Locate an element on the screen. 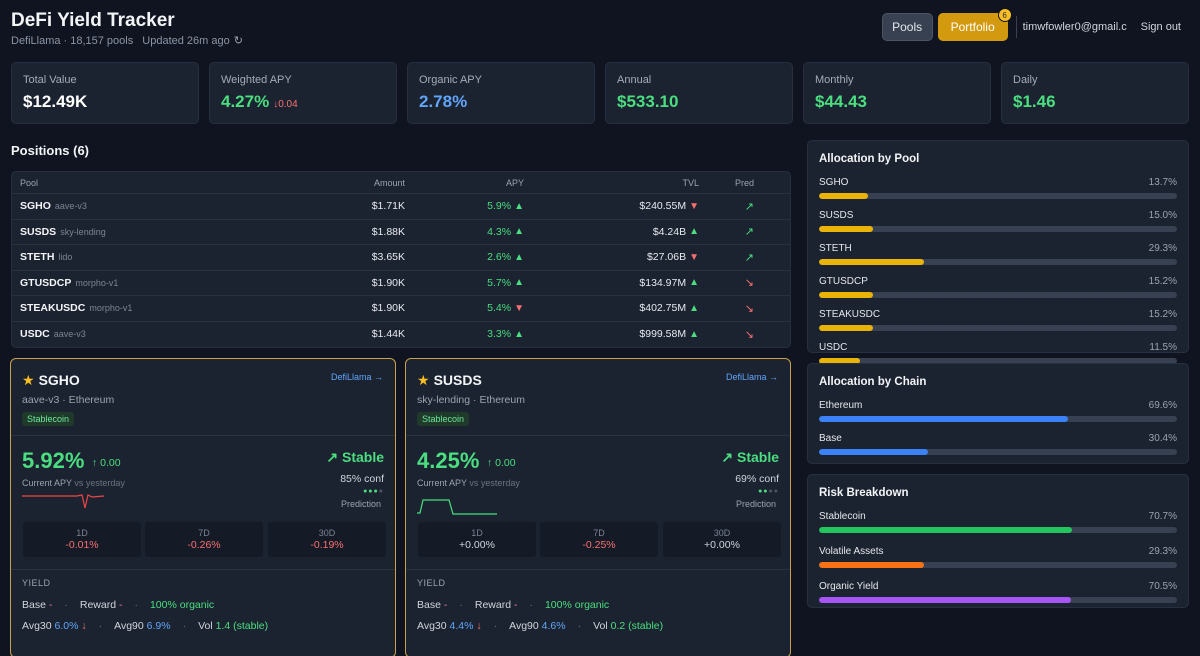  vol-value: 0.2 (stable) is located at coordinates (637, 626).